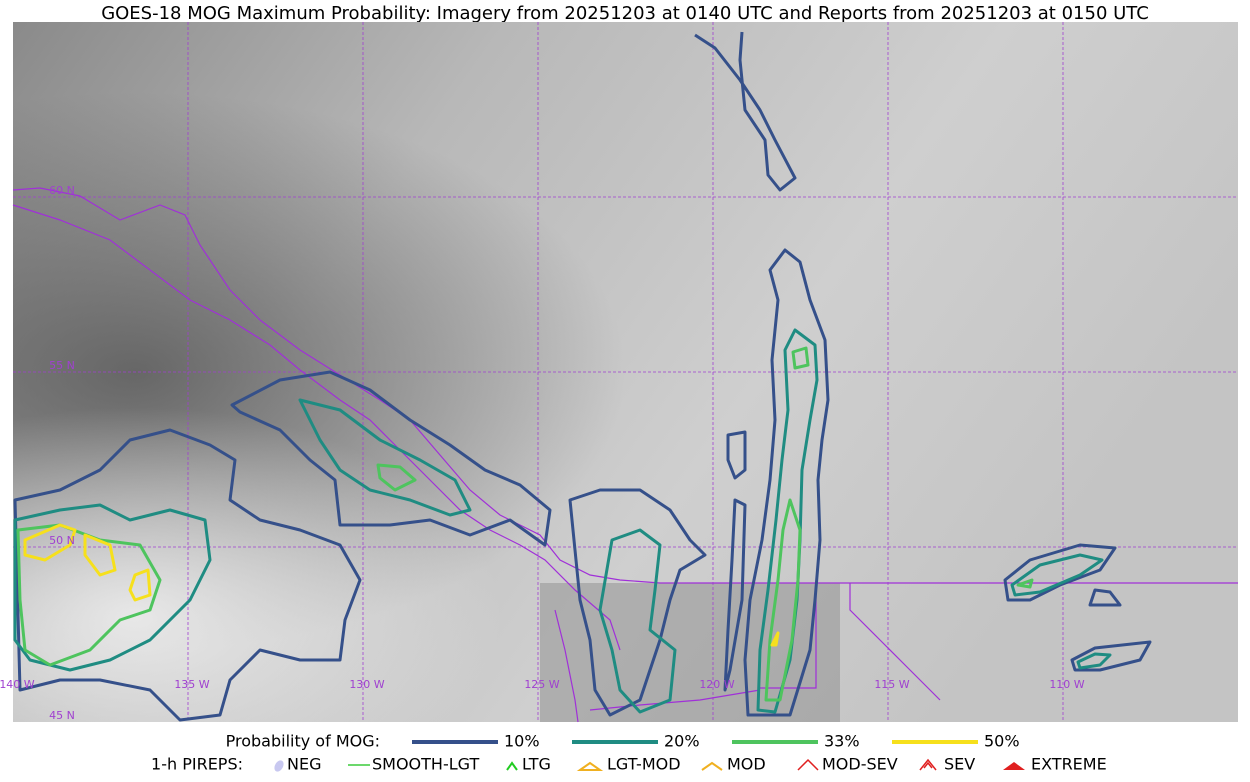 Image resolution: width=1250 pixels, height=782 pixels. I want to click on lon-label: 110 W, so click(1066, 684).